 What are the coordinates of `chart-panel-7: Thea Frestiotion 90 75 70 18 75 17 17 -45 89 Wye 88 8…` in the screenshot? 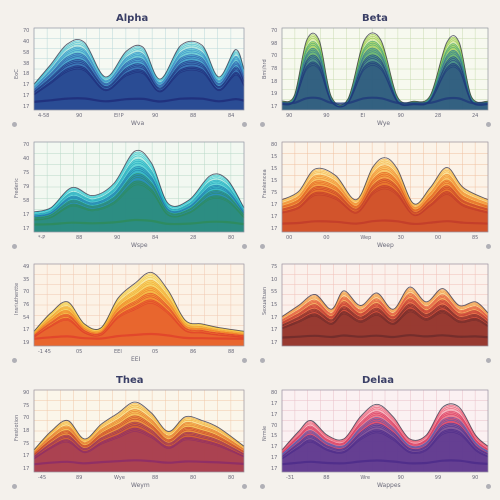 It's located at (130, 431).